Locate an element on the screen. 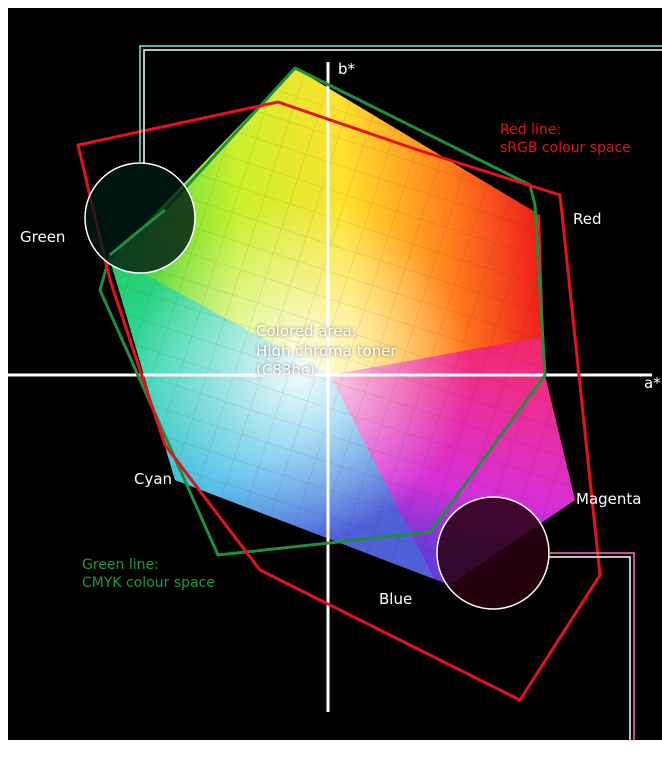 The height and width of the screenshot is (760, 662). toner-note-line-2: High chroma toner is located at coordinates (326, 350).